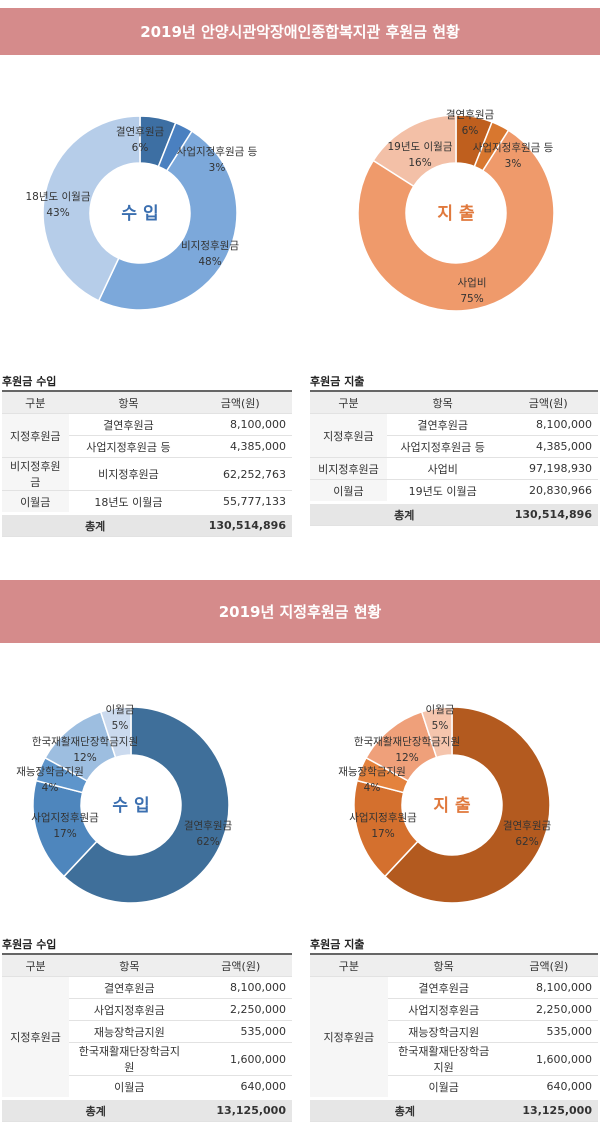 Image resolution: width=600 pixels, height=1141 pixels. What do you see at coordinates (128, 474) in the screenshot?
I see `item-cell: 비지정후원금` at bounding box center [128, 474].